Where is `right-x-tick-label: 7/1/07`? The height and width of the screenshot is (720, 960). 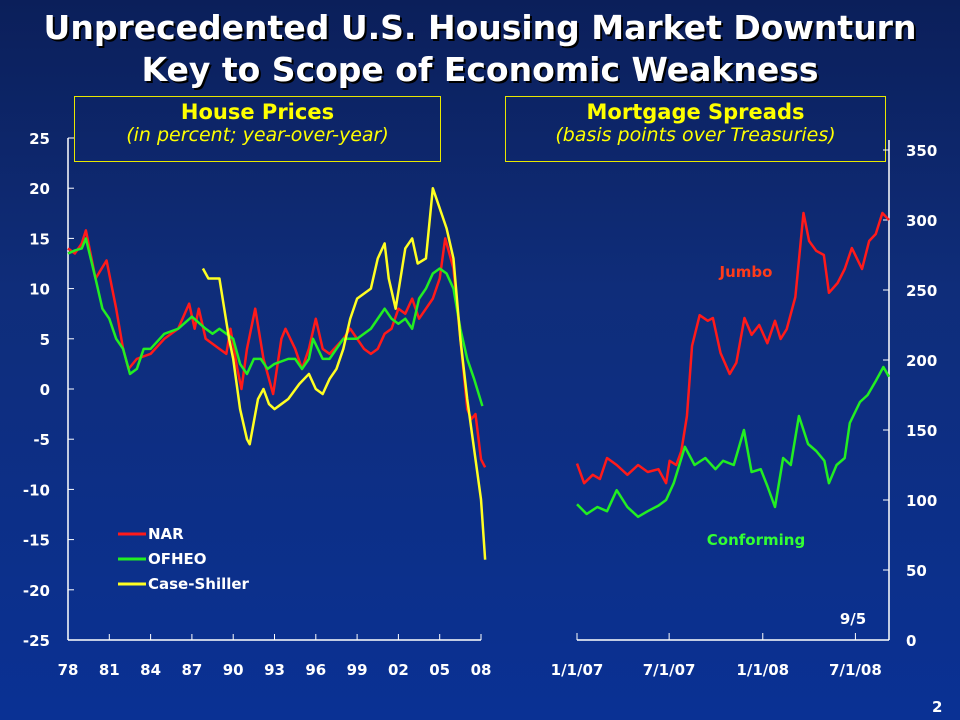 right-x-tick-label: 7/1/07 is located at coordinates (669, 670).